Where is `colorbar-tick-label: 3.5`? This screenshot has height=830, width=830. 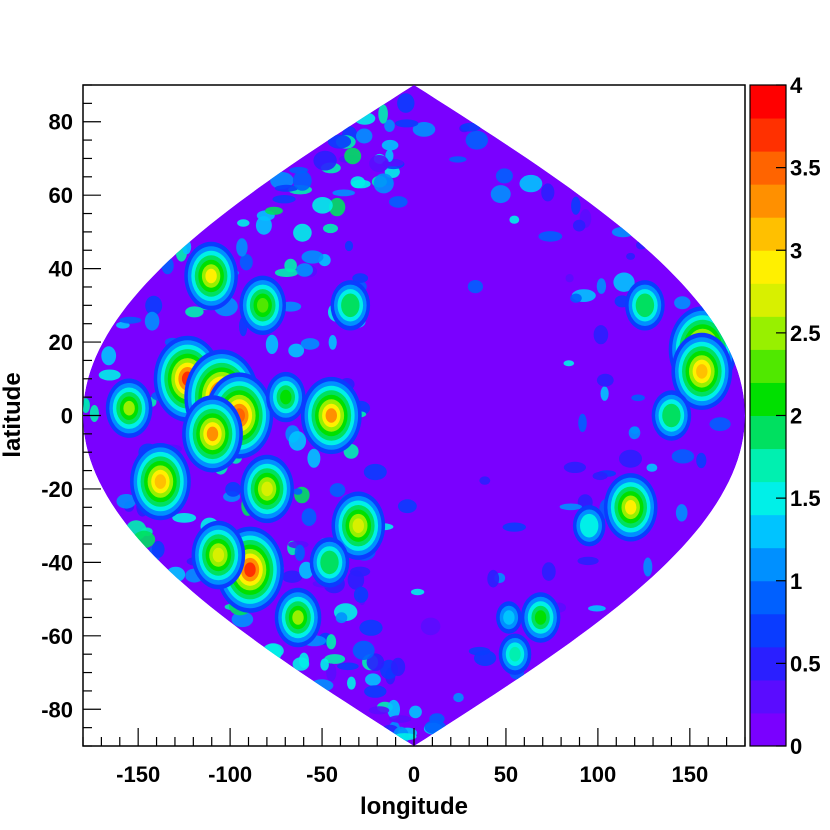
colorbar-tick-label: 3.5 is located at coordinates (805, 168).